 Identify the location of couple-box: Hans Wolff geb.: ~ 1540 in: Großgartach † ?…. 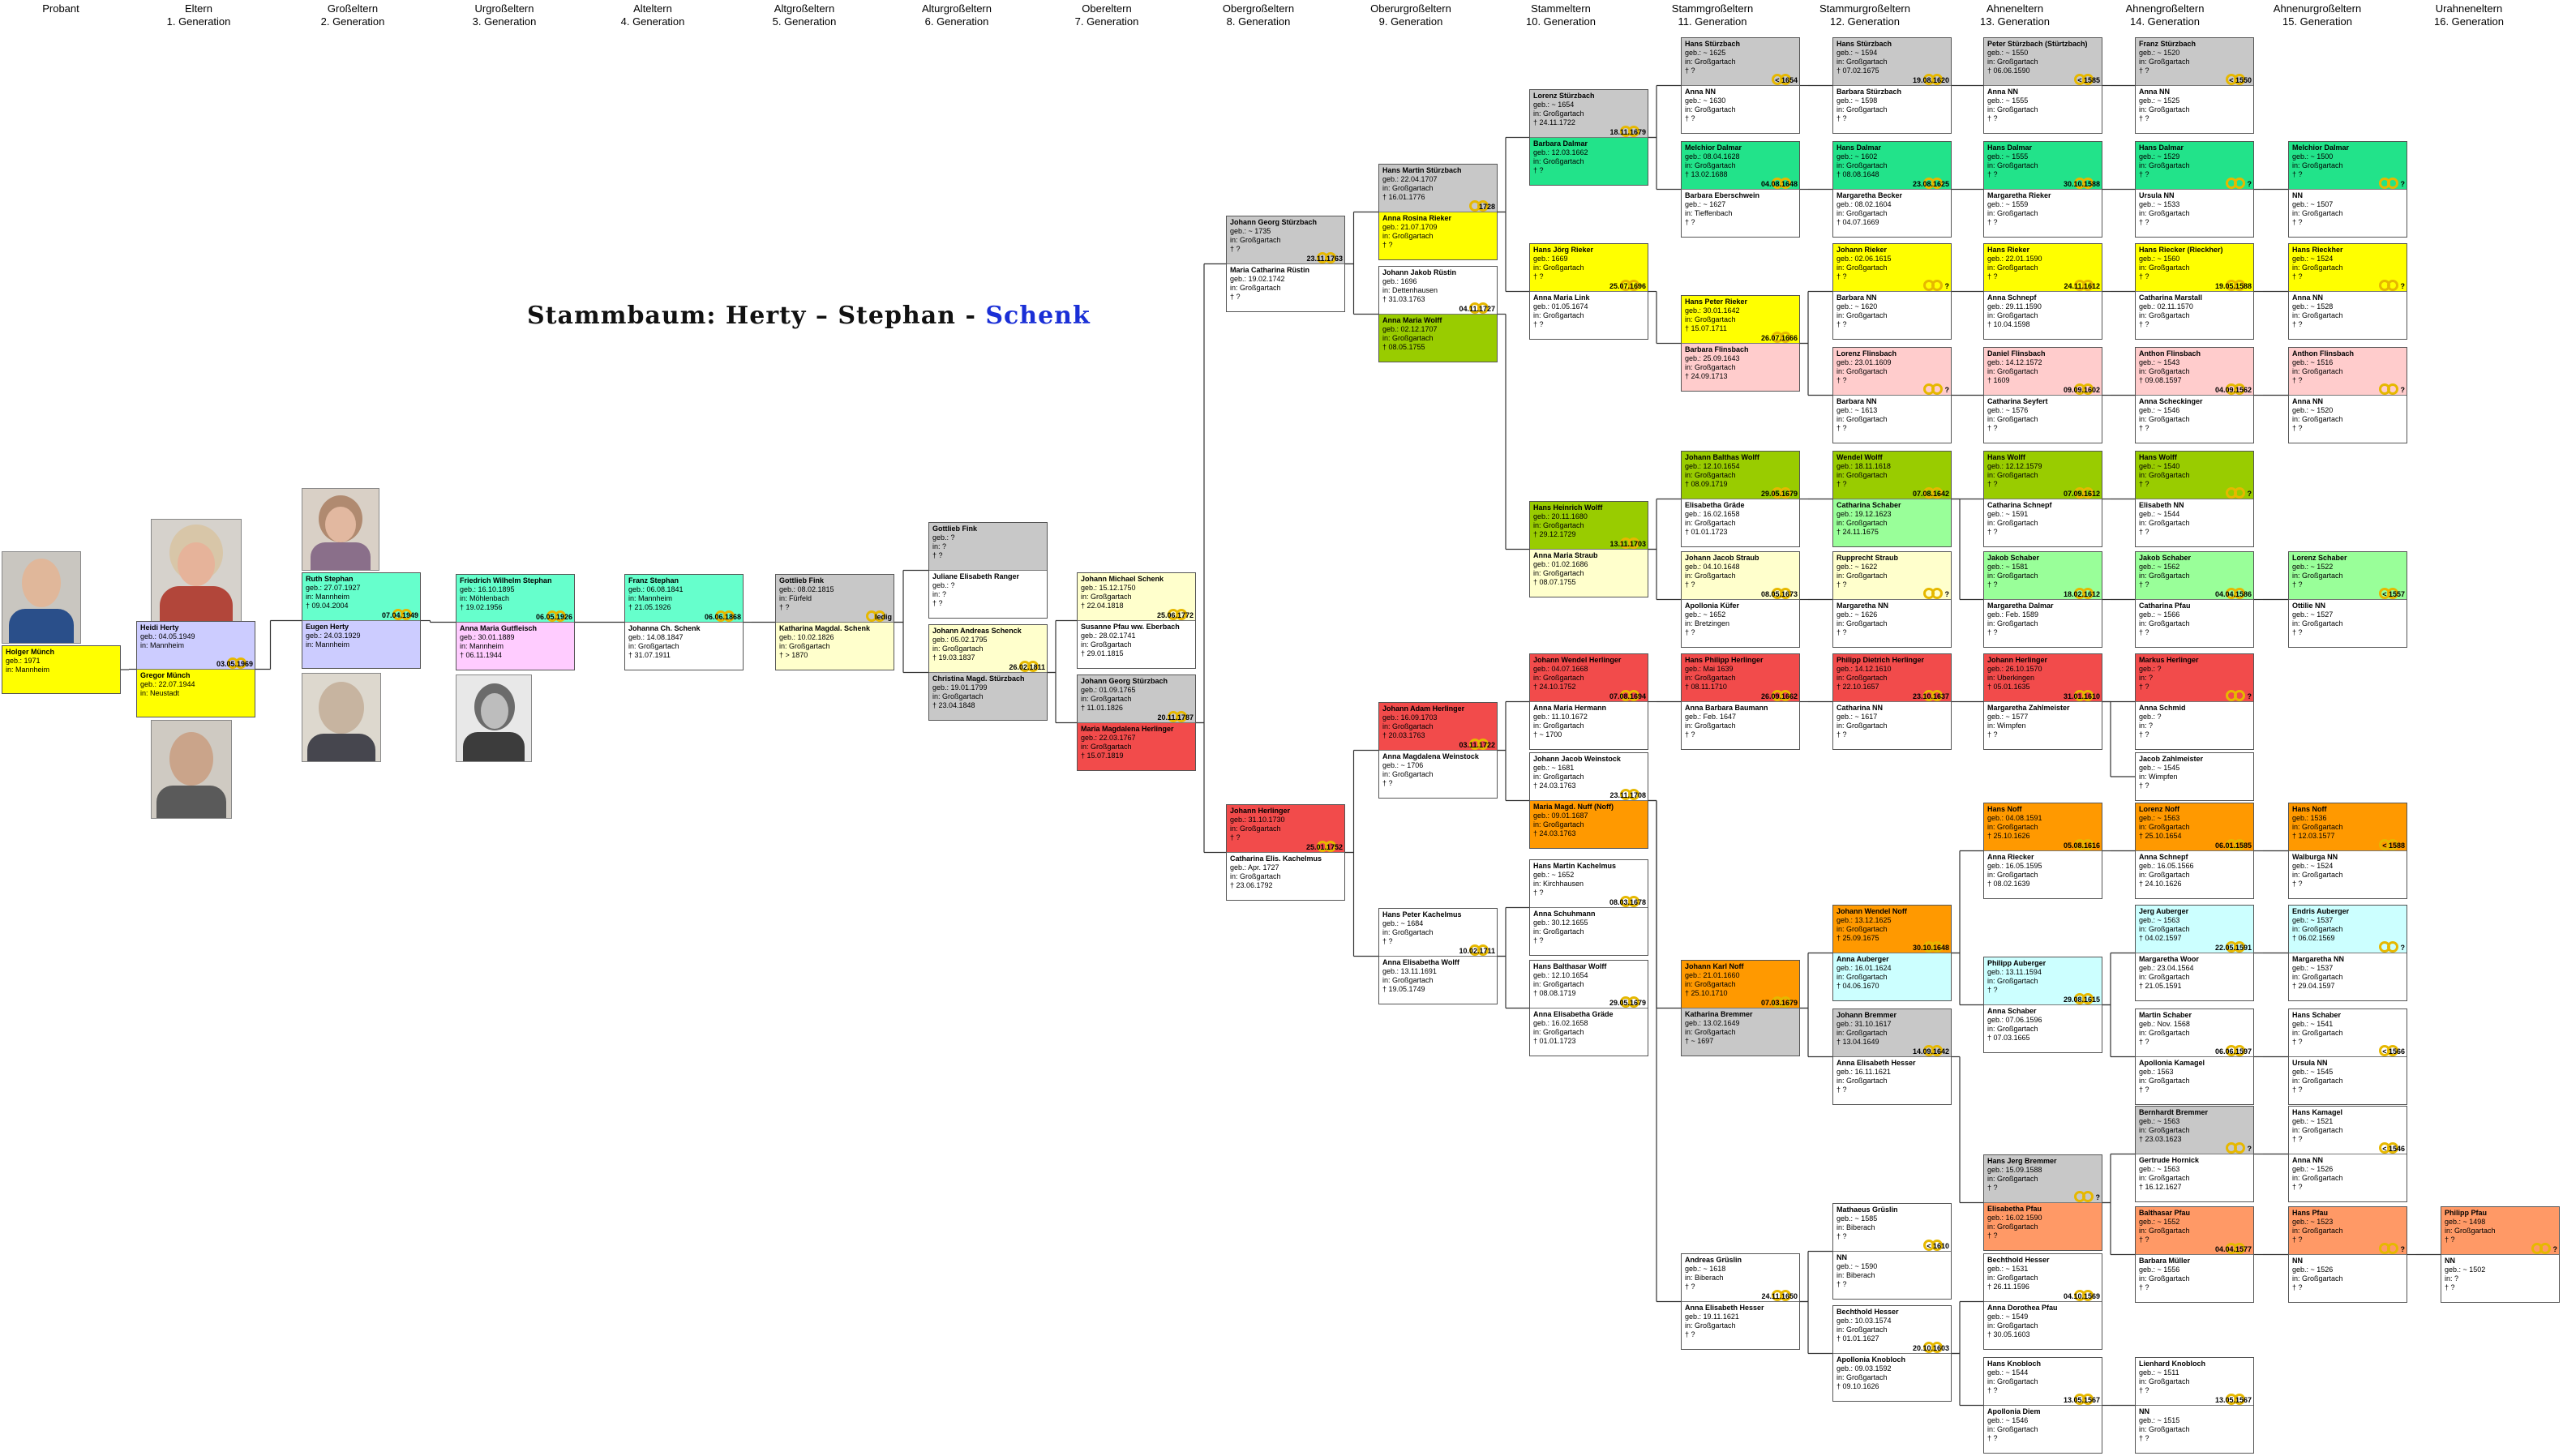
(2194, 499).